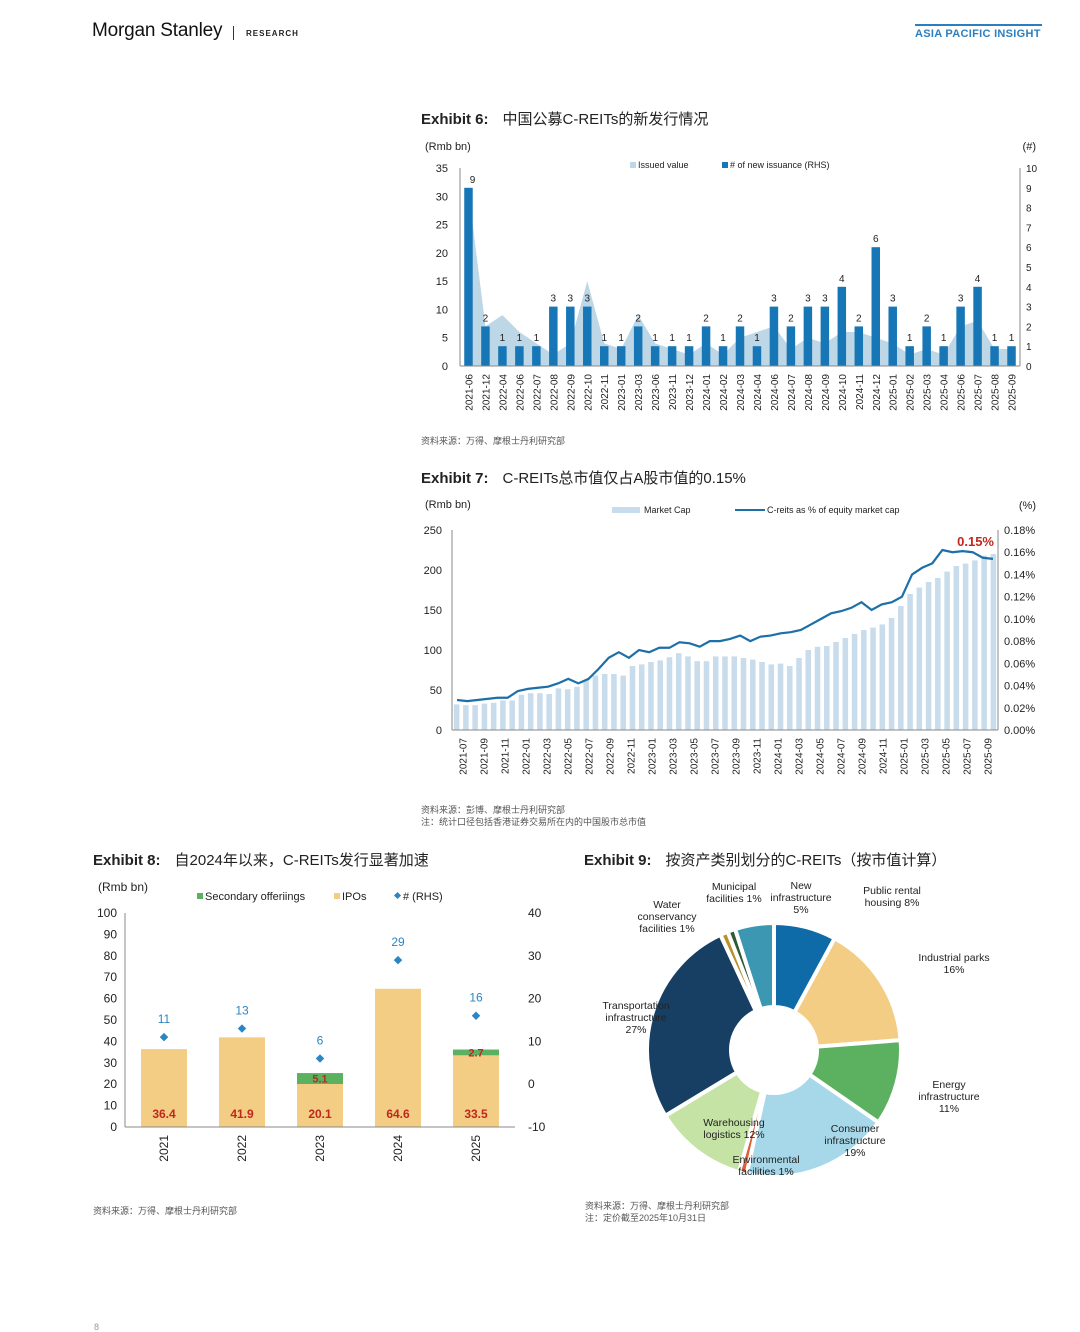 Image resolution: width=1080 pixels, height=1332 pixels. Describe the element at coordinates (531, 1084) in the screenshot. I see `ex8-y2-tick: 0` at that location.